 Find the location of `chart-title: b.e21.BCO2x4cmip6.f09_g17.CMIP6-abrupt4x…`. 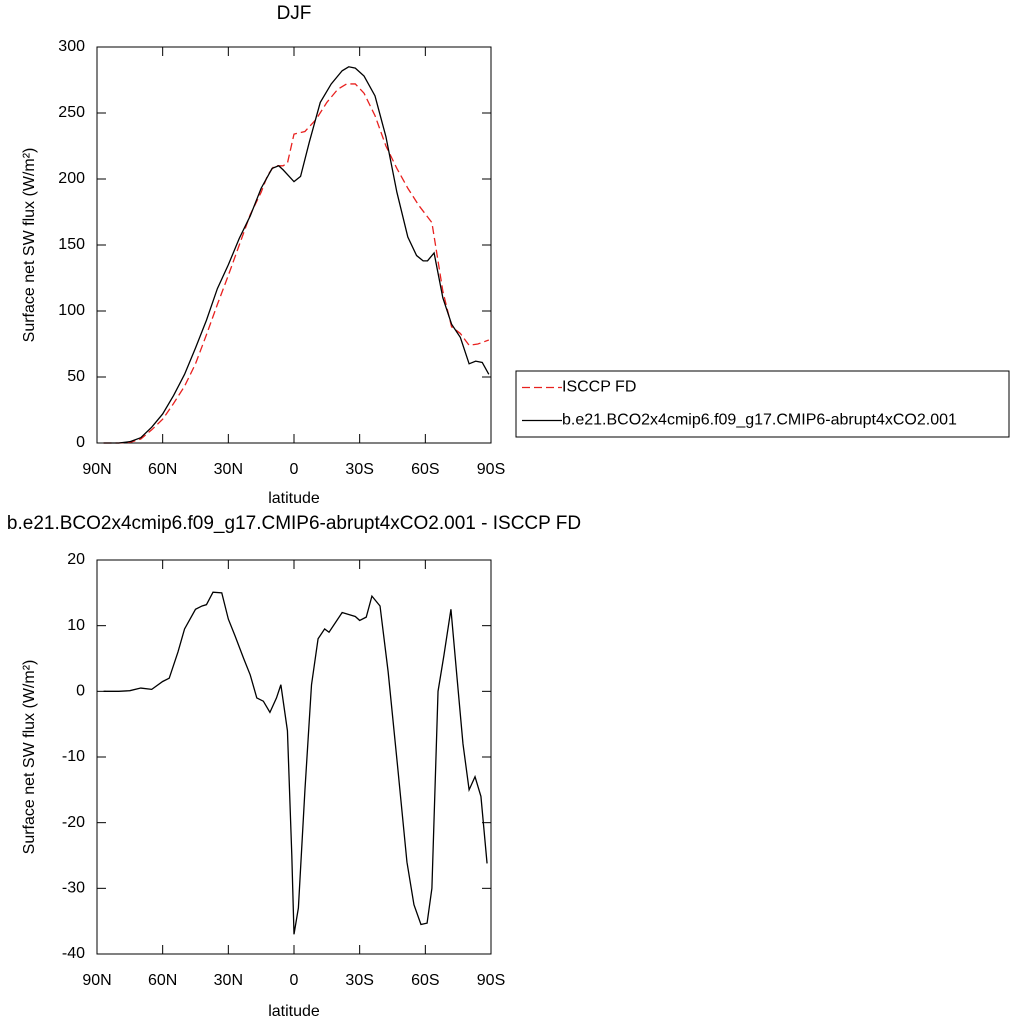

chart-title: b.e21.BCO2x4cmip6.f09_g17.CMIP6-abrupt4x… is located at coordinates (294, 523).